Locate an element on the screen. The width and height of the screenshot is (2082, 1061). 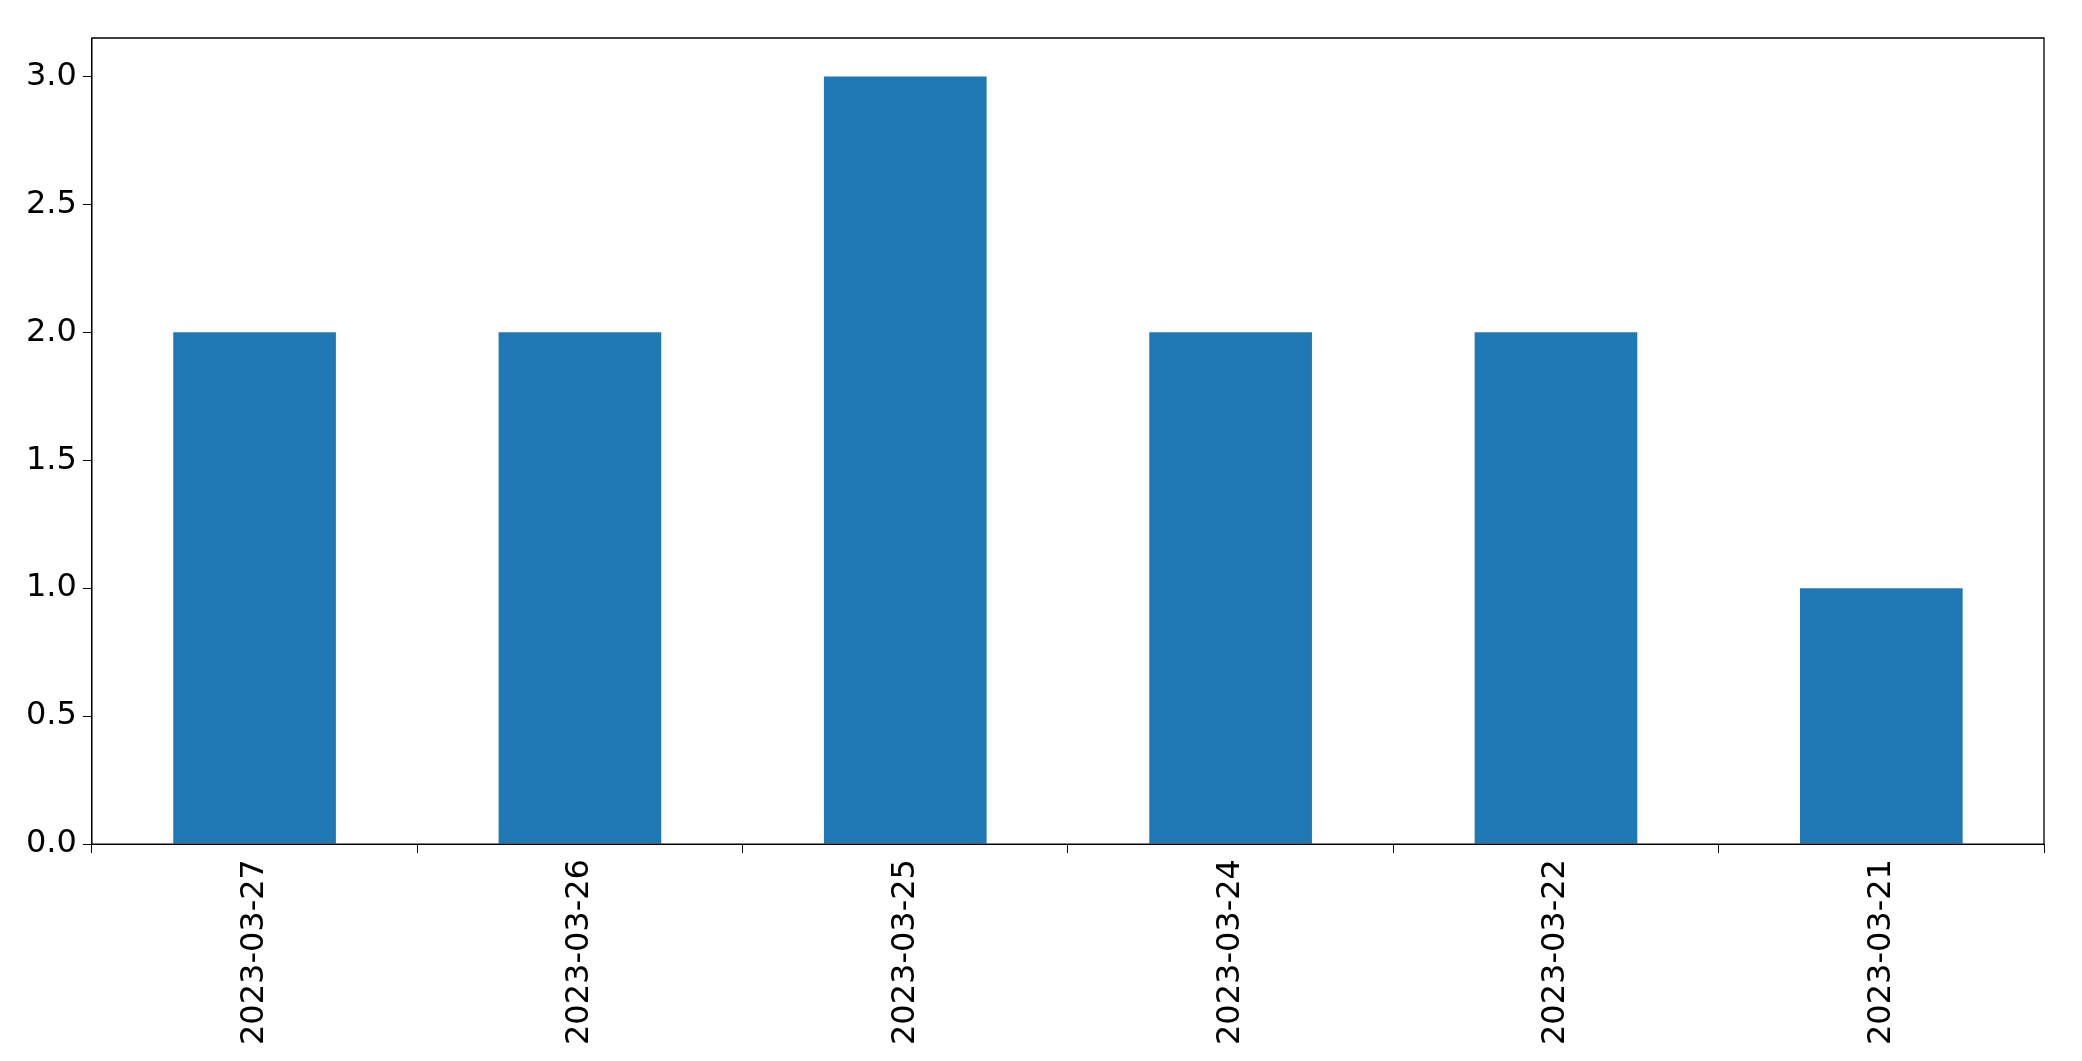
y-tick-label: 0.5 is located at coordinates (51, 713).